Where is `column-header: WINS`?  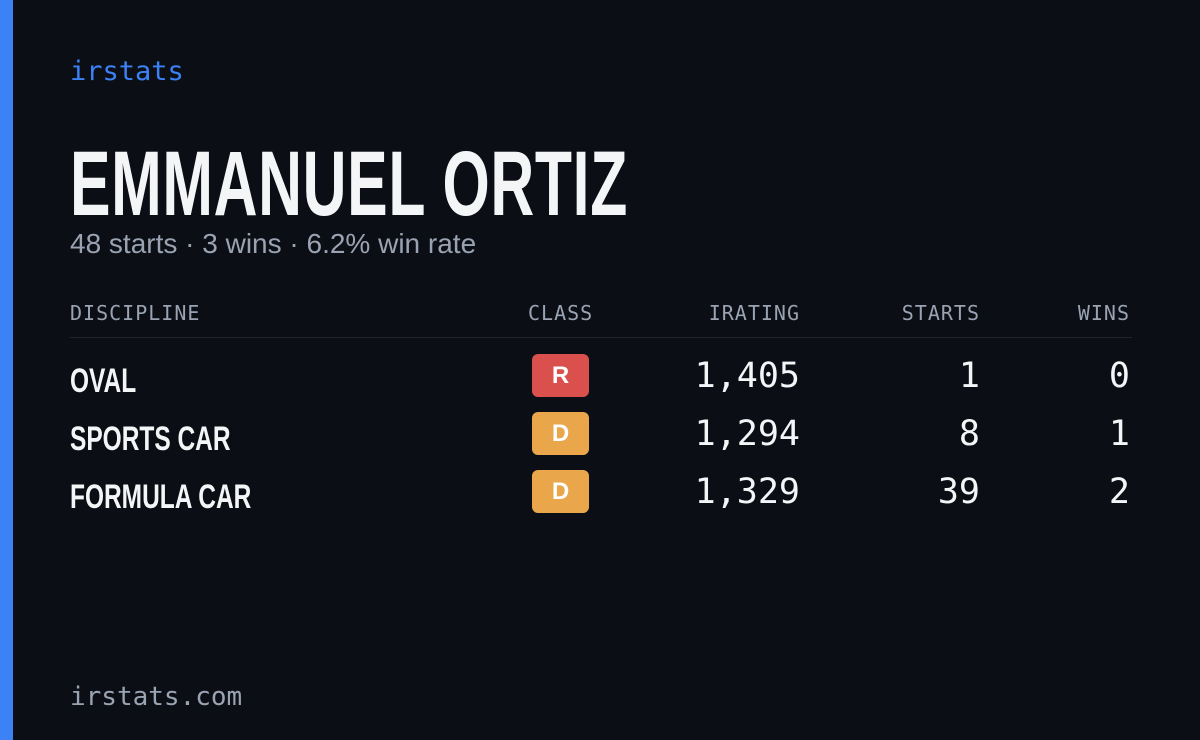 column-header: WINS is located at coordinates (1103, 313).